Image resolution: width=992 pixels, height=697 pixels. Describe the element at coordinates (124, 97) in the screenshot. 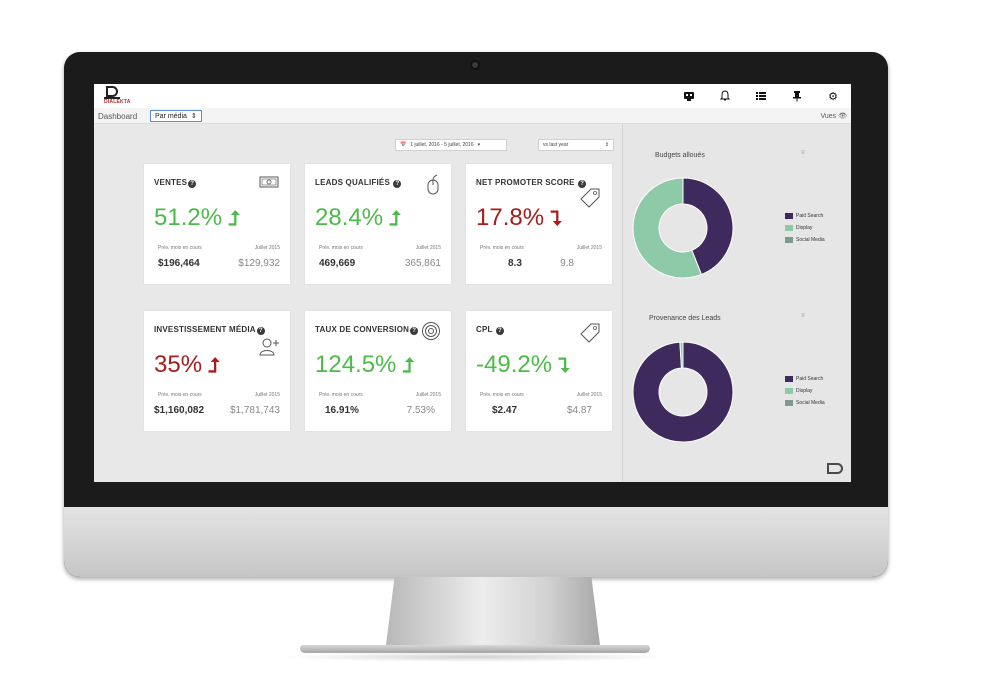

I see `dialekta-logo: DIALEKTA` at that location.